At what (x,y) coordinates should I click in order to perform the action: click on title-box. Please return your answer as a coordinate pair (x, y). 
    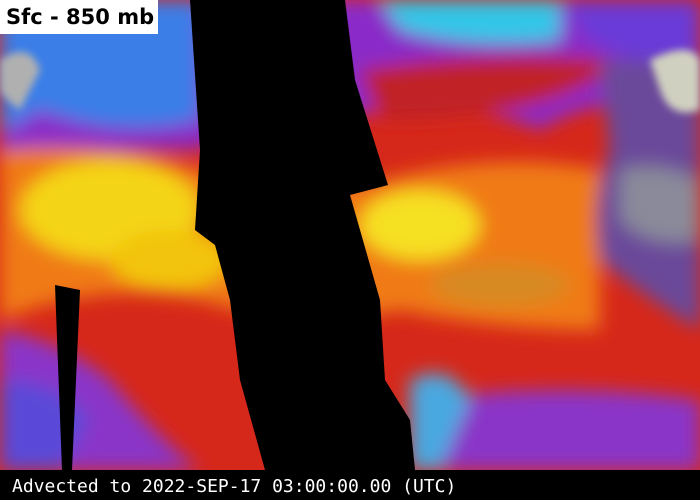
    Looking at the image, I should click on (79, 17).